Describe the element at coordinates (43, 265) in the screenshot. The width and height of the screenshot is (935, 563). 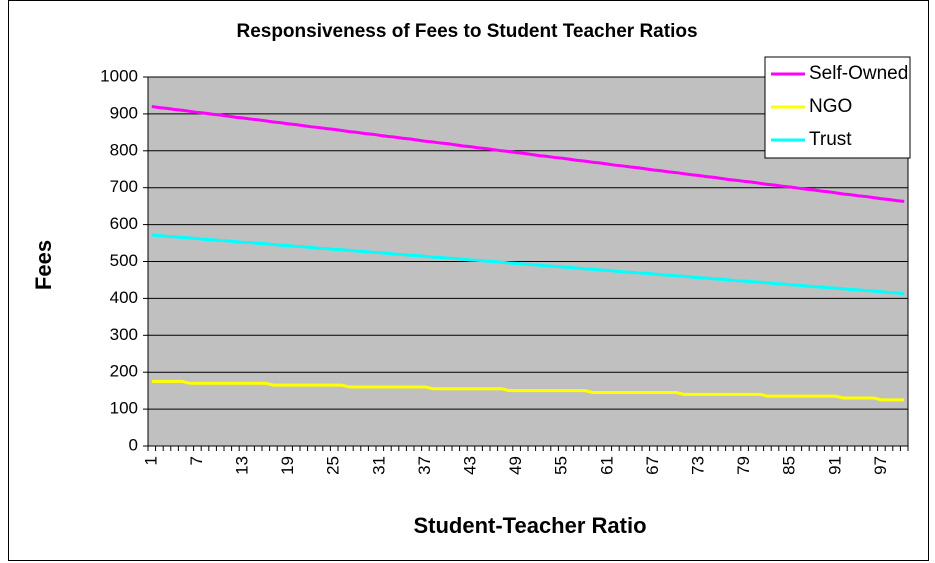
I see `y-axis-label: Fees` at that location.